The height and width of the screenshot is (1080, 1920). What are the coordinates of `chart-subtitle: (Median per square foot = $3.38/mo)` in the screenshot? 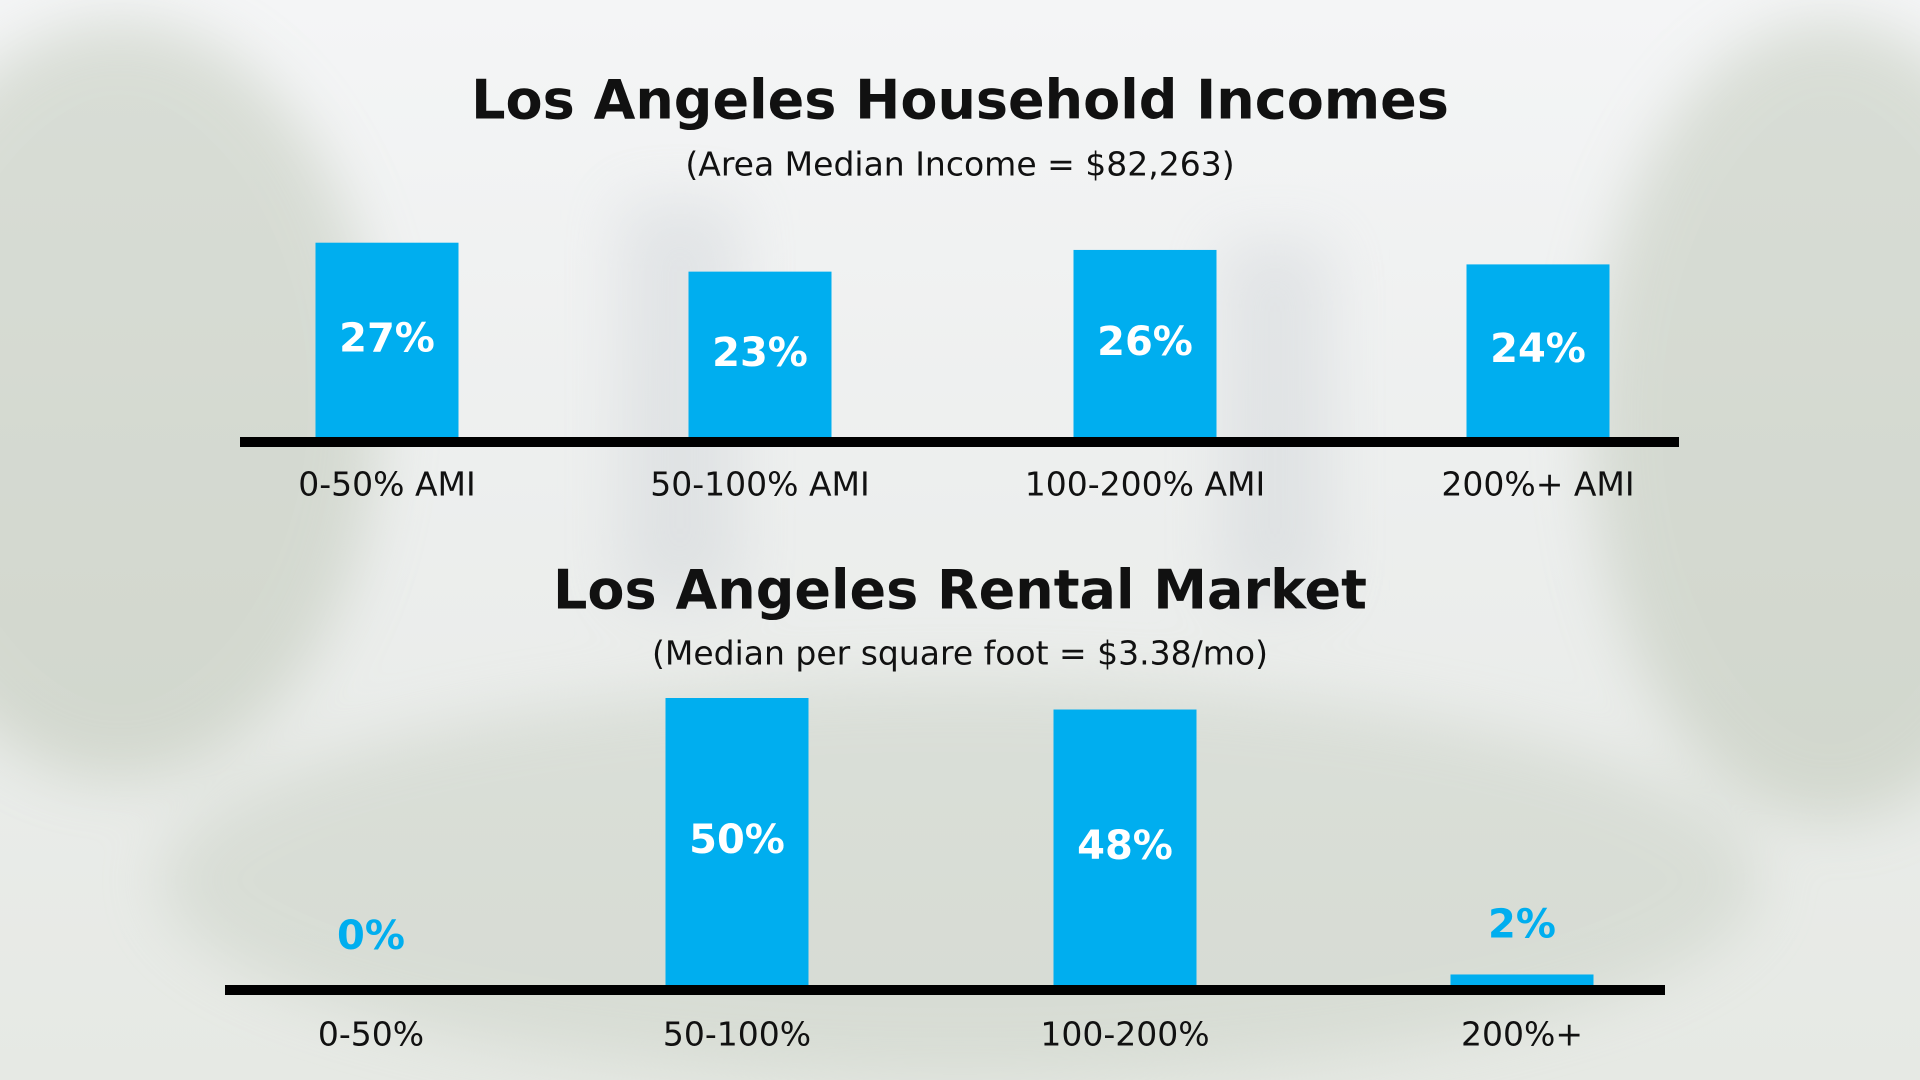 It's located at (960, 653).